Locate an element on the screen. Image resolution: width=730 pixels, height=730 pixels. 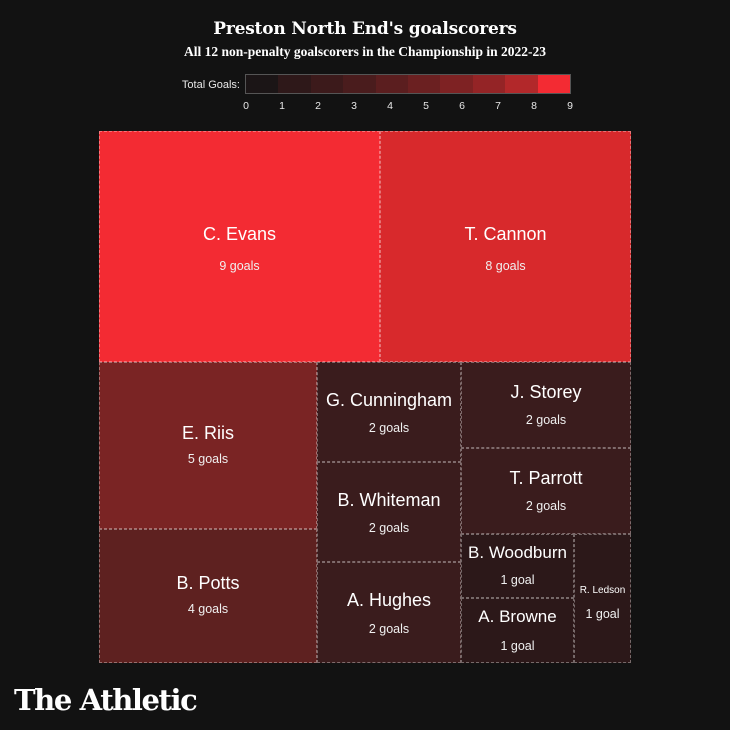
color-scale-tick-label: 7 is located at coordinates (498, 106).